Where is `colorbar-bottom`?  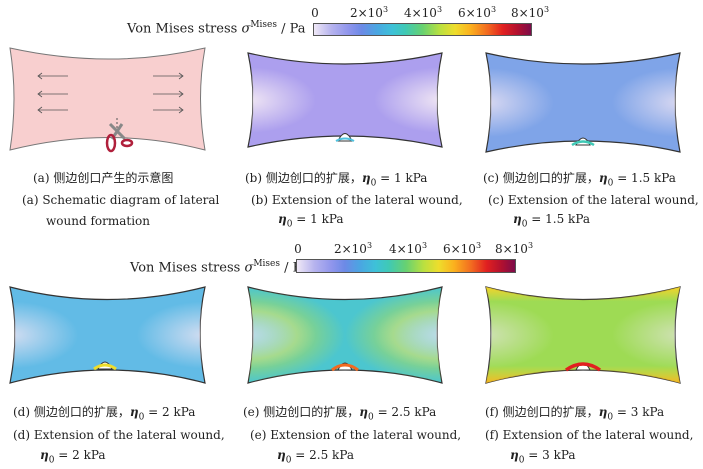 colorbar-bottom is located at coordinates (406, 266).